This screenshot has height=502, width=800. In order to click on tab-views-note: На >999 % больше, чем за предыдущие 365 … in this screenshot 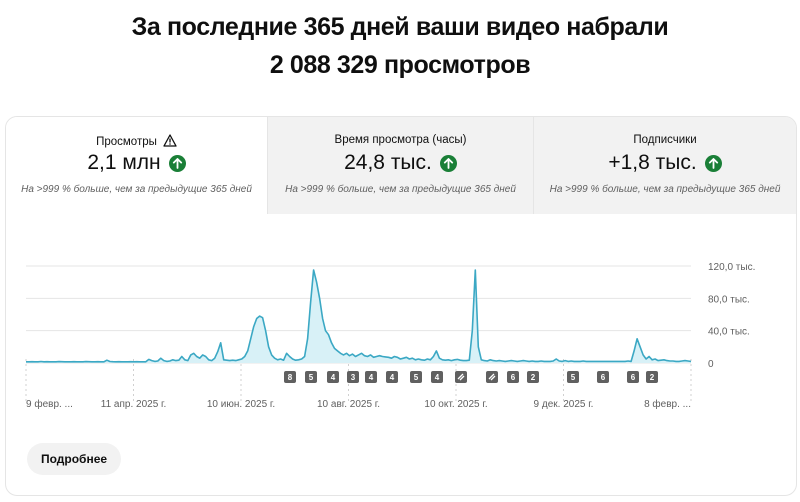, I will do `click(136, 189)`.